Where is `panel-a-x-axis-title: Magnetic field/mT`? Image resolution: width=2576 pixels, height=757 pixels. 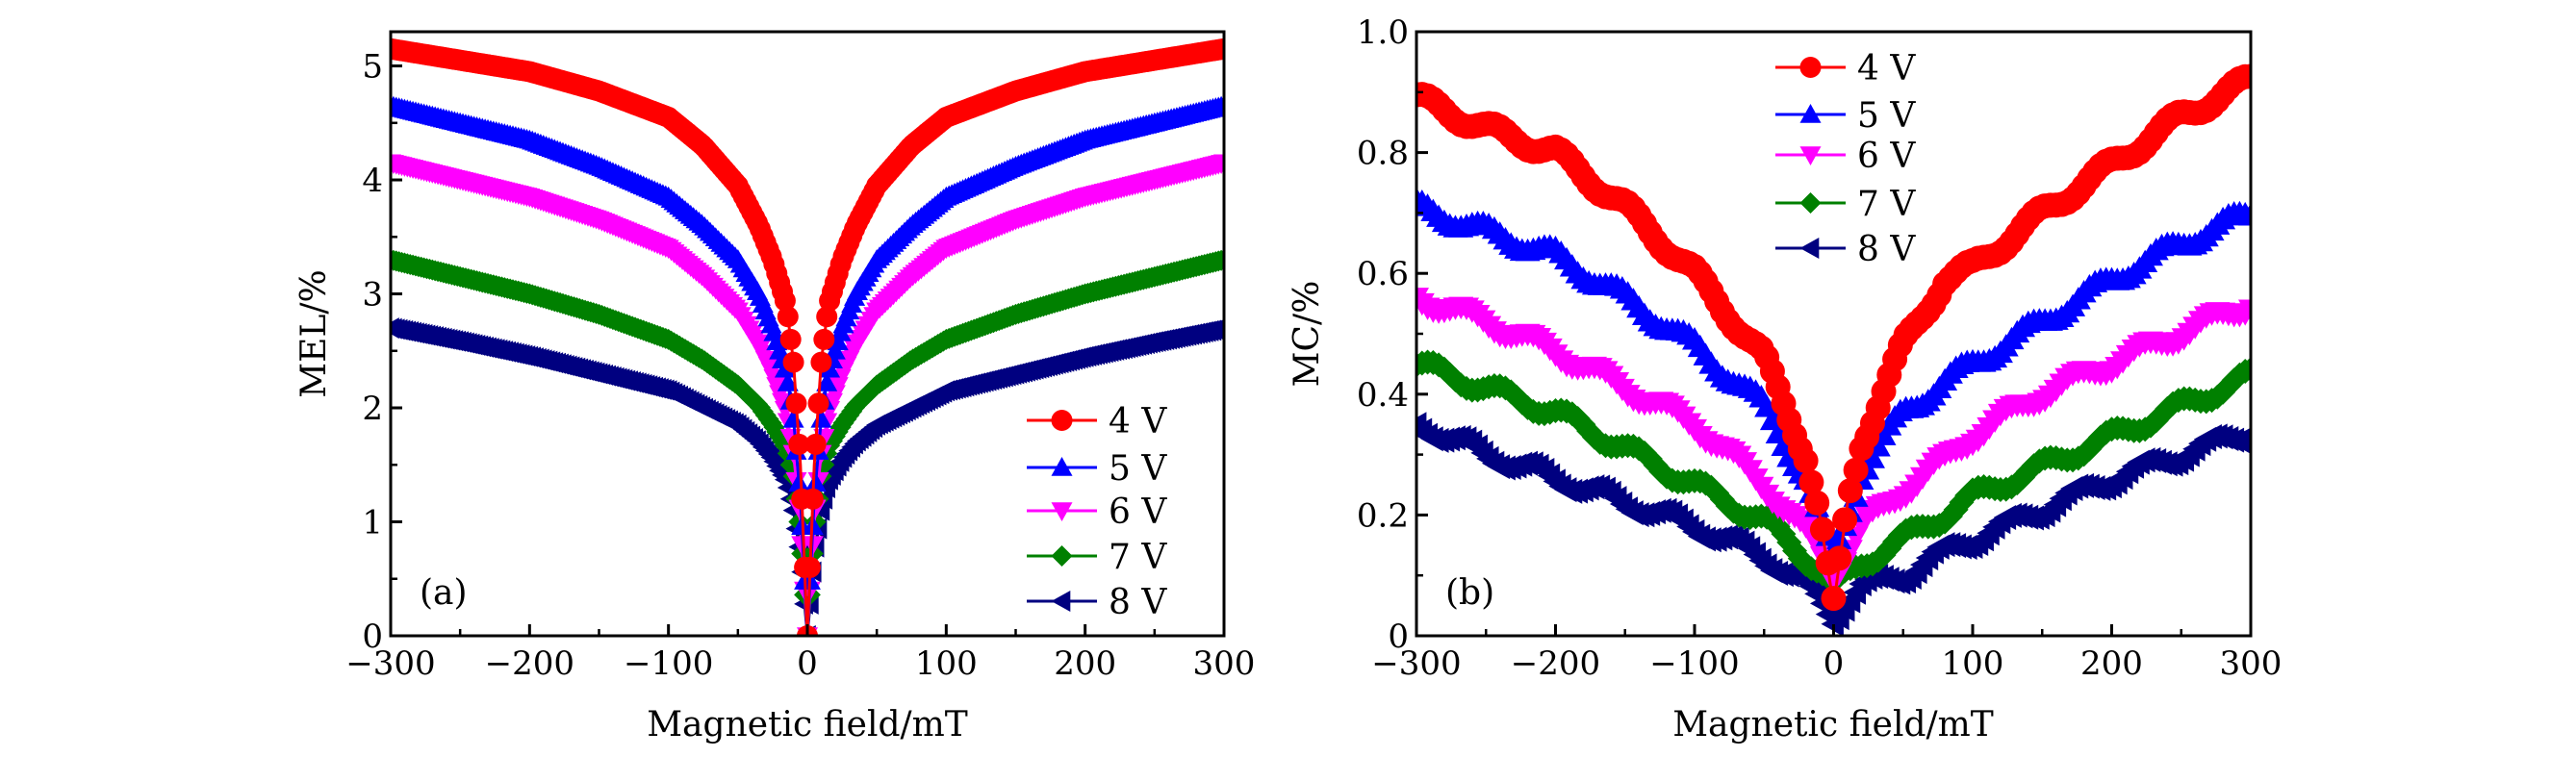
panel-a-x-axis-title: Magnetic field/mT is located at coordinates (807, 724).